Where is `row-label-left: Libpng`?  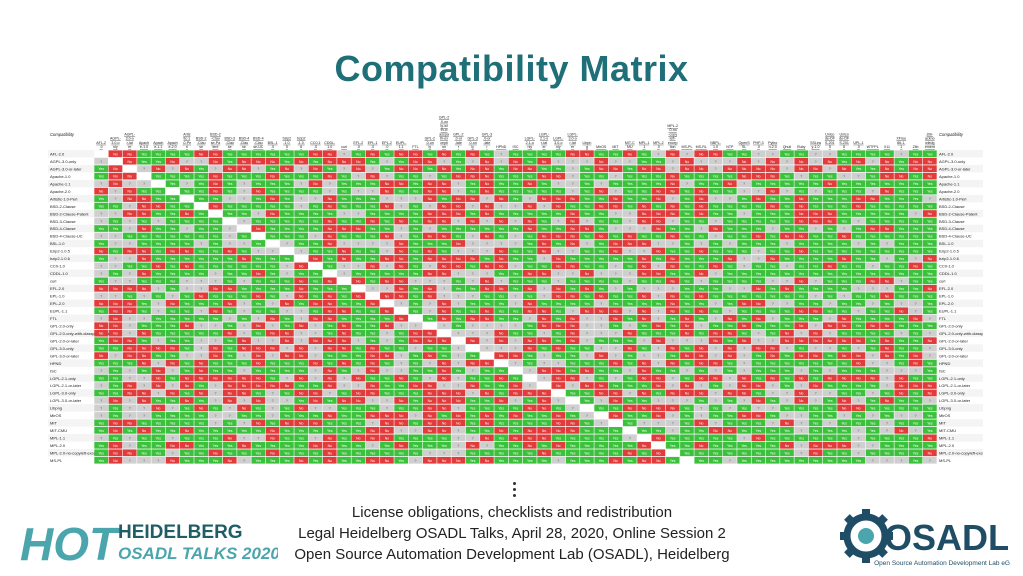 row-label-left: Libpng is located at coordinates (56, 408).